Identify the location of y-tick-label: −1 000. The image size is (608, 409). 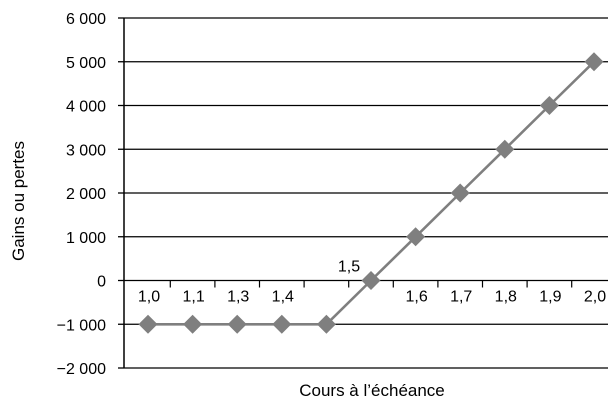
(81, 325).